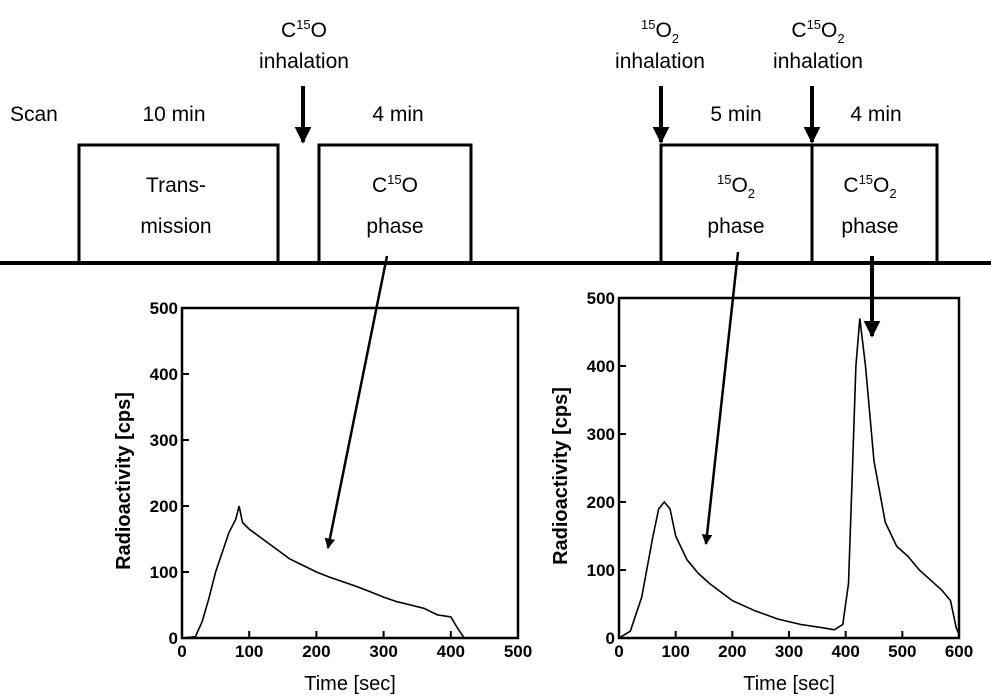 Image resolution: width=991 pixels, height=696 pixels. Describe the element at coordinates (789, 651) in the screenshot. I see `15o2-c15o2-x-tick-label: 300` at that location.